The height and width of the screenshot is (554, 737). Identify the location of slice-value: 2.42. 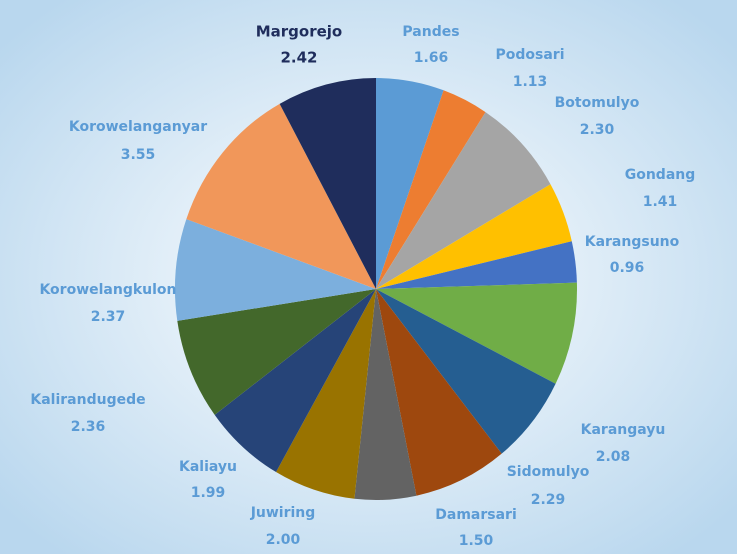
(298, 58).